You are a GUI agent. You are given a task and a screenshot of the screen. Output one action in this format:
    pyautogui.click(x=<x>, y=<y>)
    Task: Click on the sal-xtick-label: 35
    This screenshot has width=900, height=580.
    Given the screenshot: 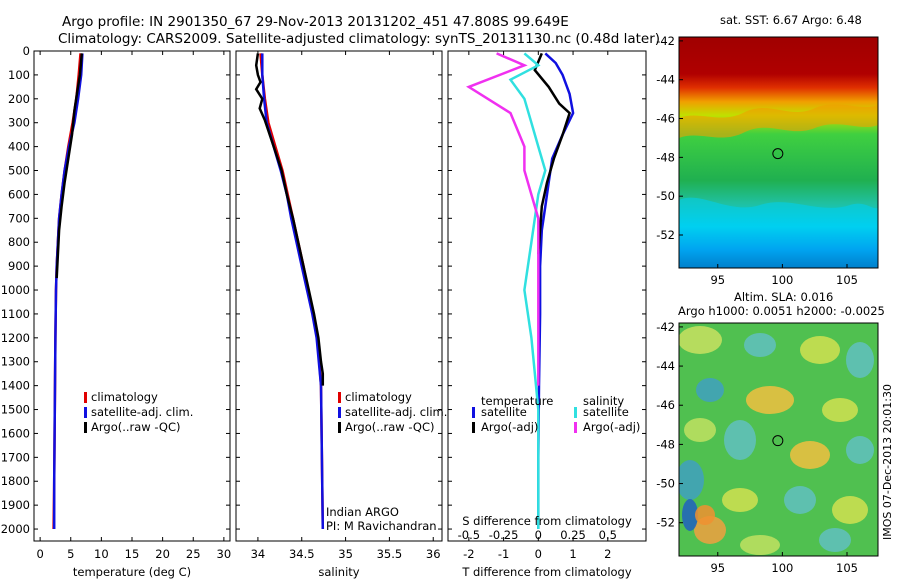 What is the action you would take?
    pyautogui.click(x=345, y=554)
    